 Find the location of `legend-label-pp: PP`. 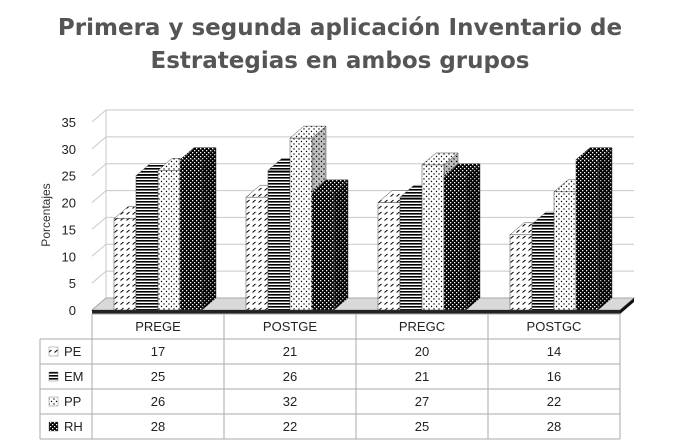

legend-label-pp: PP is located at coordinates (72, 401).